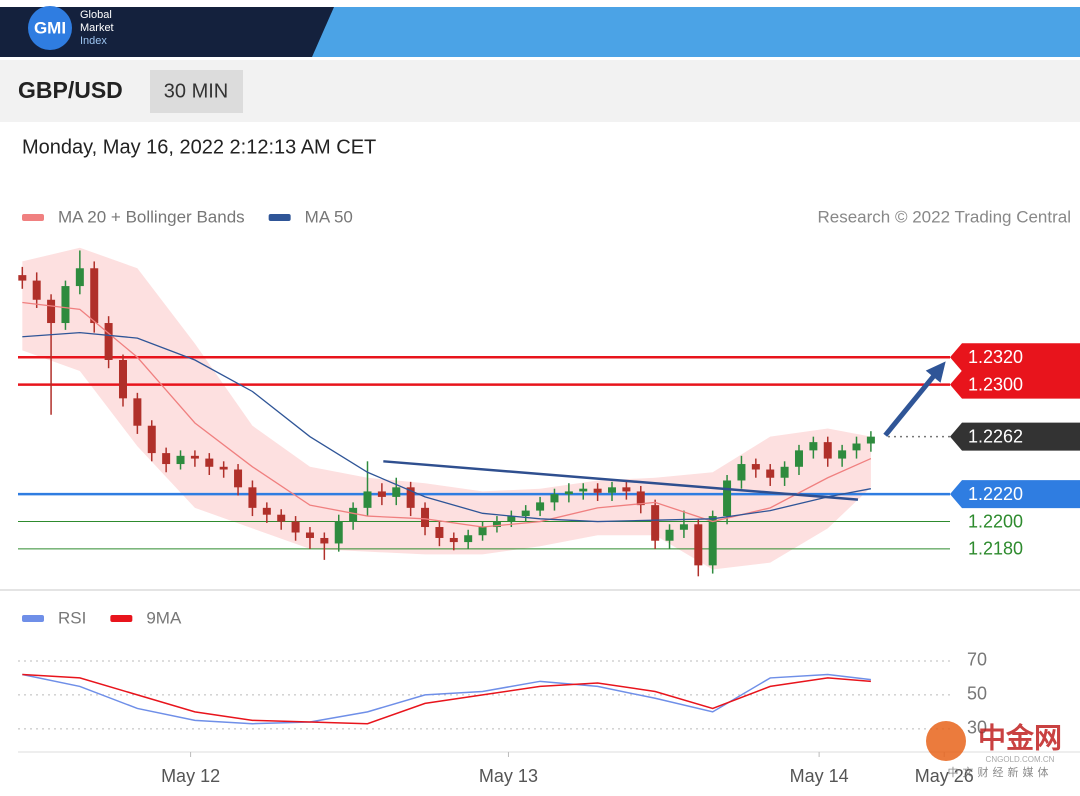  Describe the element at coordinates (96, 15) in the screenshot. I see `logo-text: Global` at that location.